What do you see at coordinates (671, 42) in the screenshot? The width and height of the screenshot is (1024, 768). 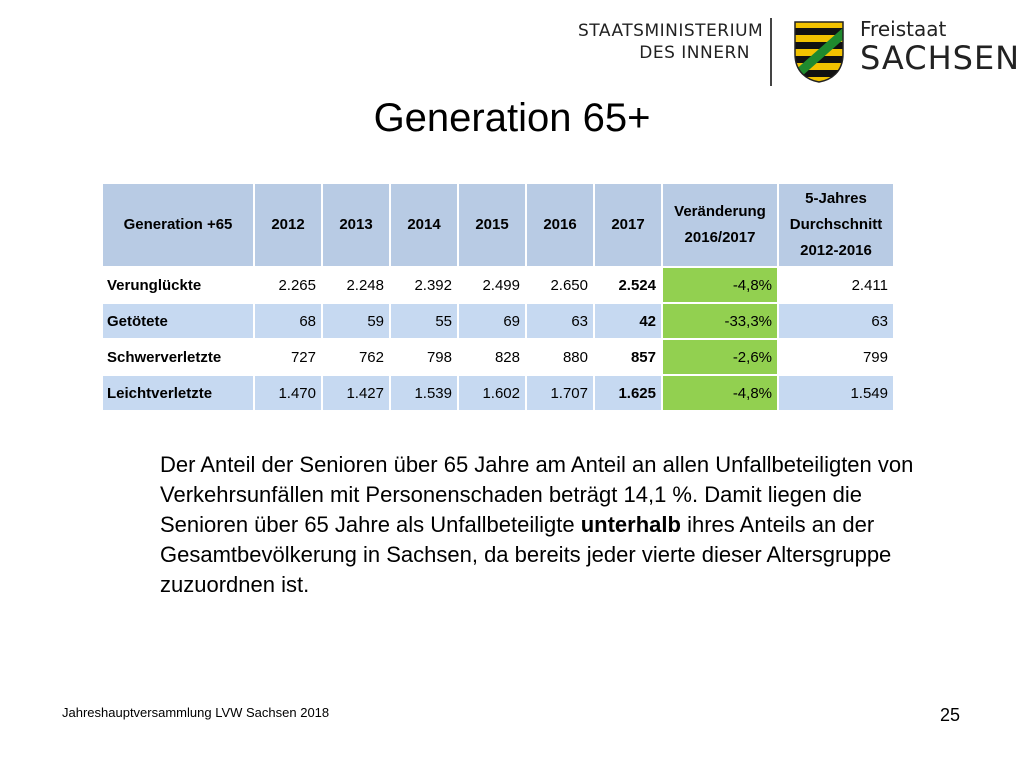 I see `ministry-logo-text: STAATSMINISTERIUM DES INNERN` at bounding box center [671, 42].